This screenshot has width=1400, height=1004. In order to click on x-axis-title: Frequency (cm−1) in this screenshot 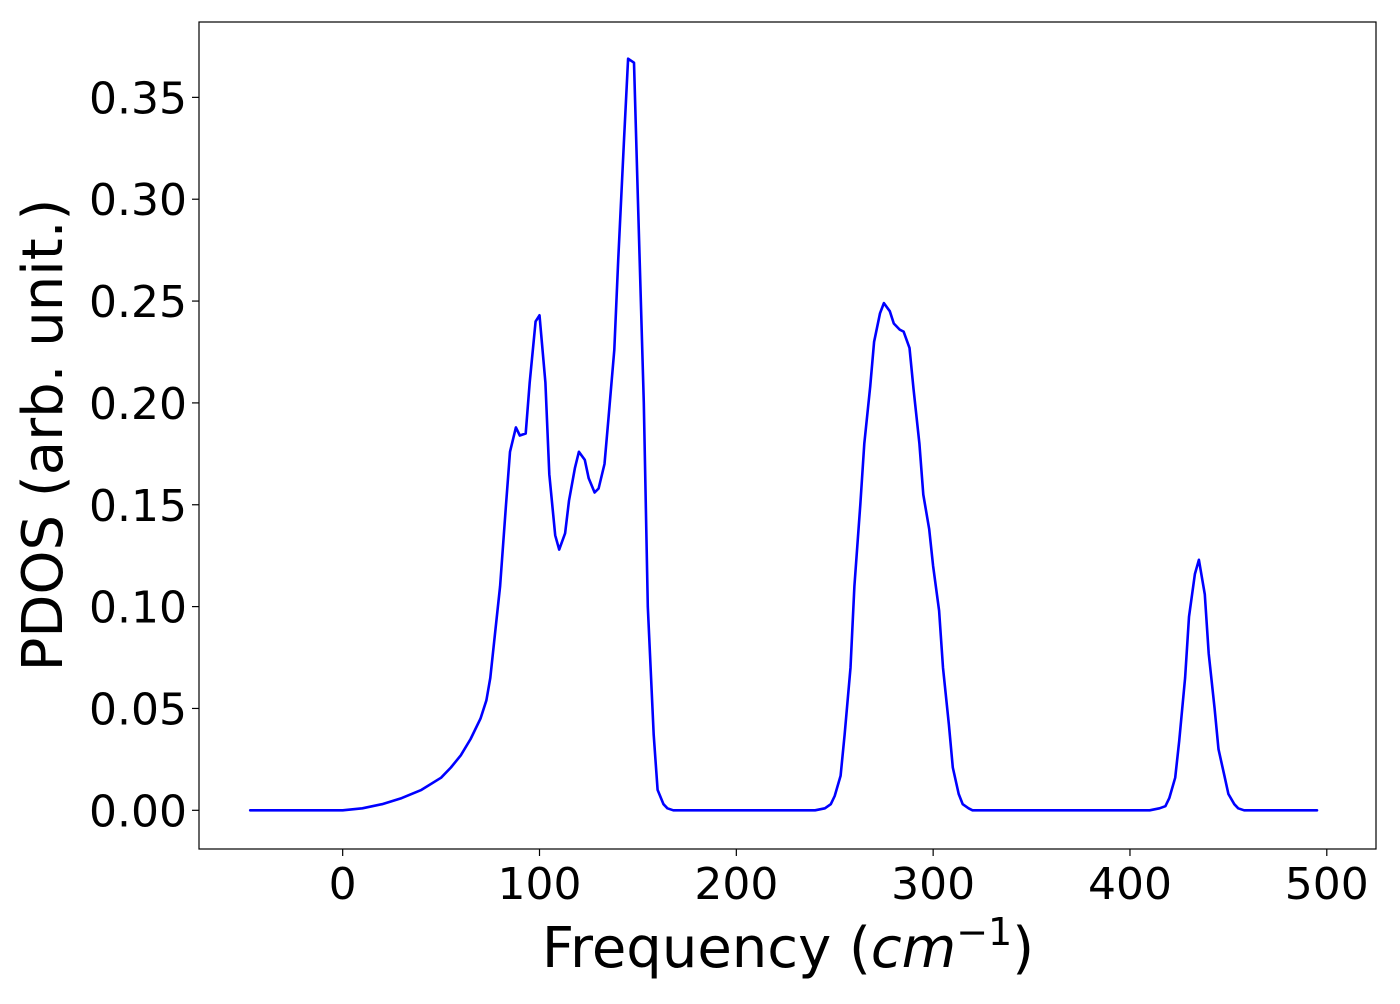, I will do `click(788, 945)`.